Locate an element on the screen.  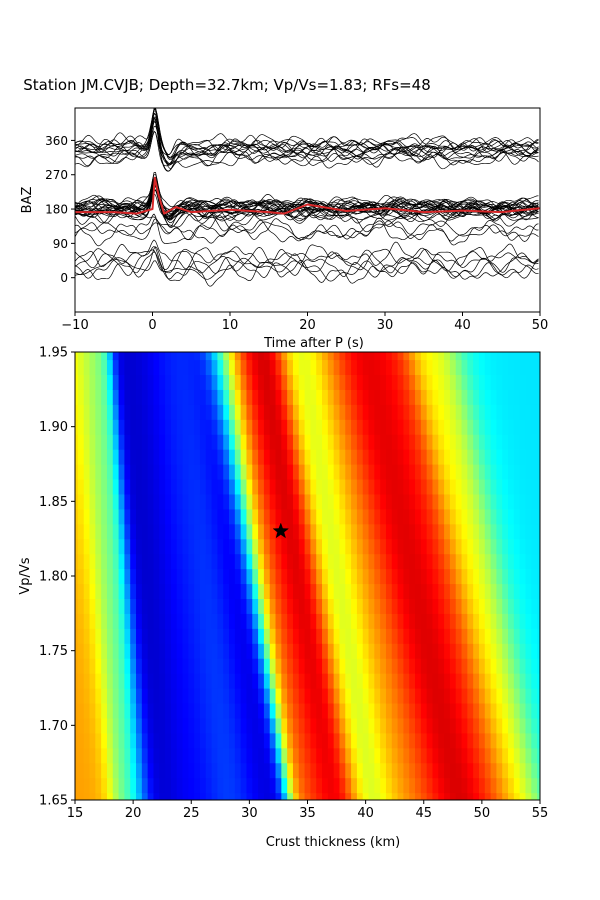
hk-x-tick-label: 55 is located at coordinates (540, 813).